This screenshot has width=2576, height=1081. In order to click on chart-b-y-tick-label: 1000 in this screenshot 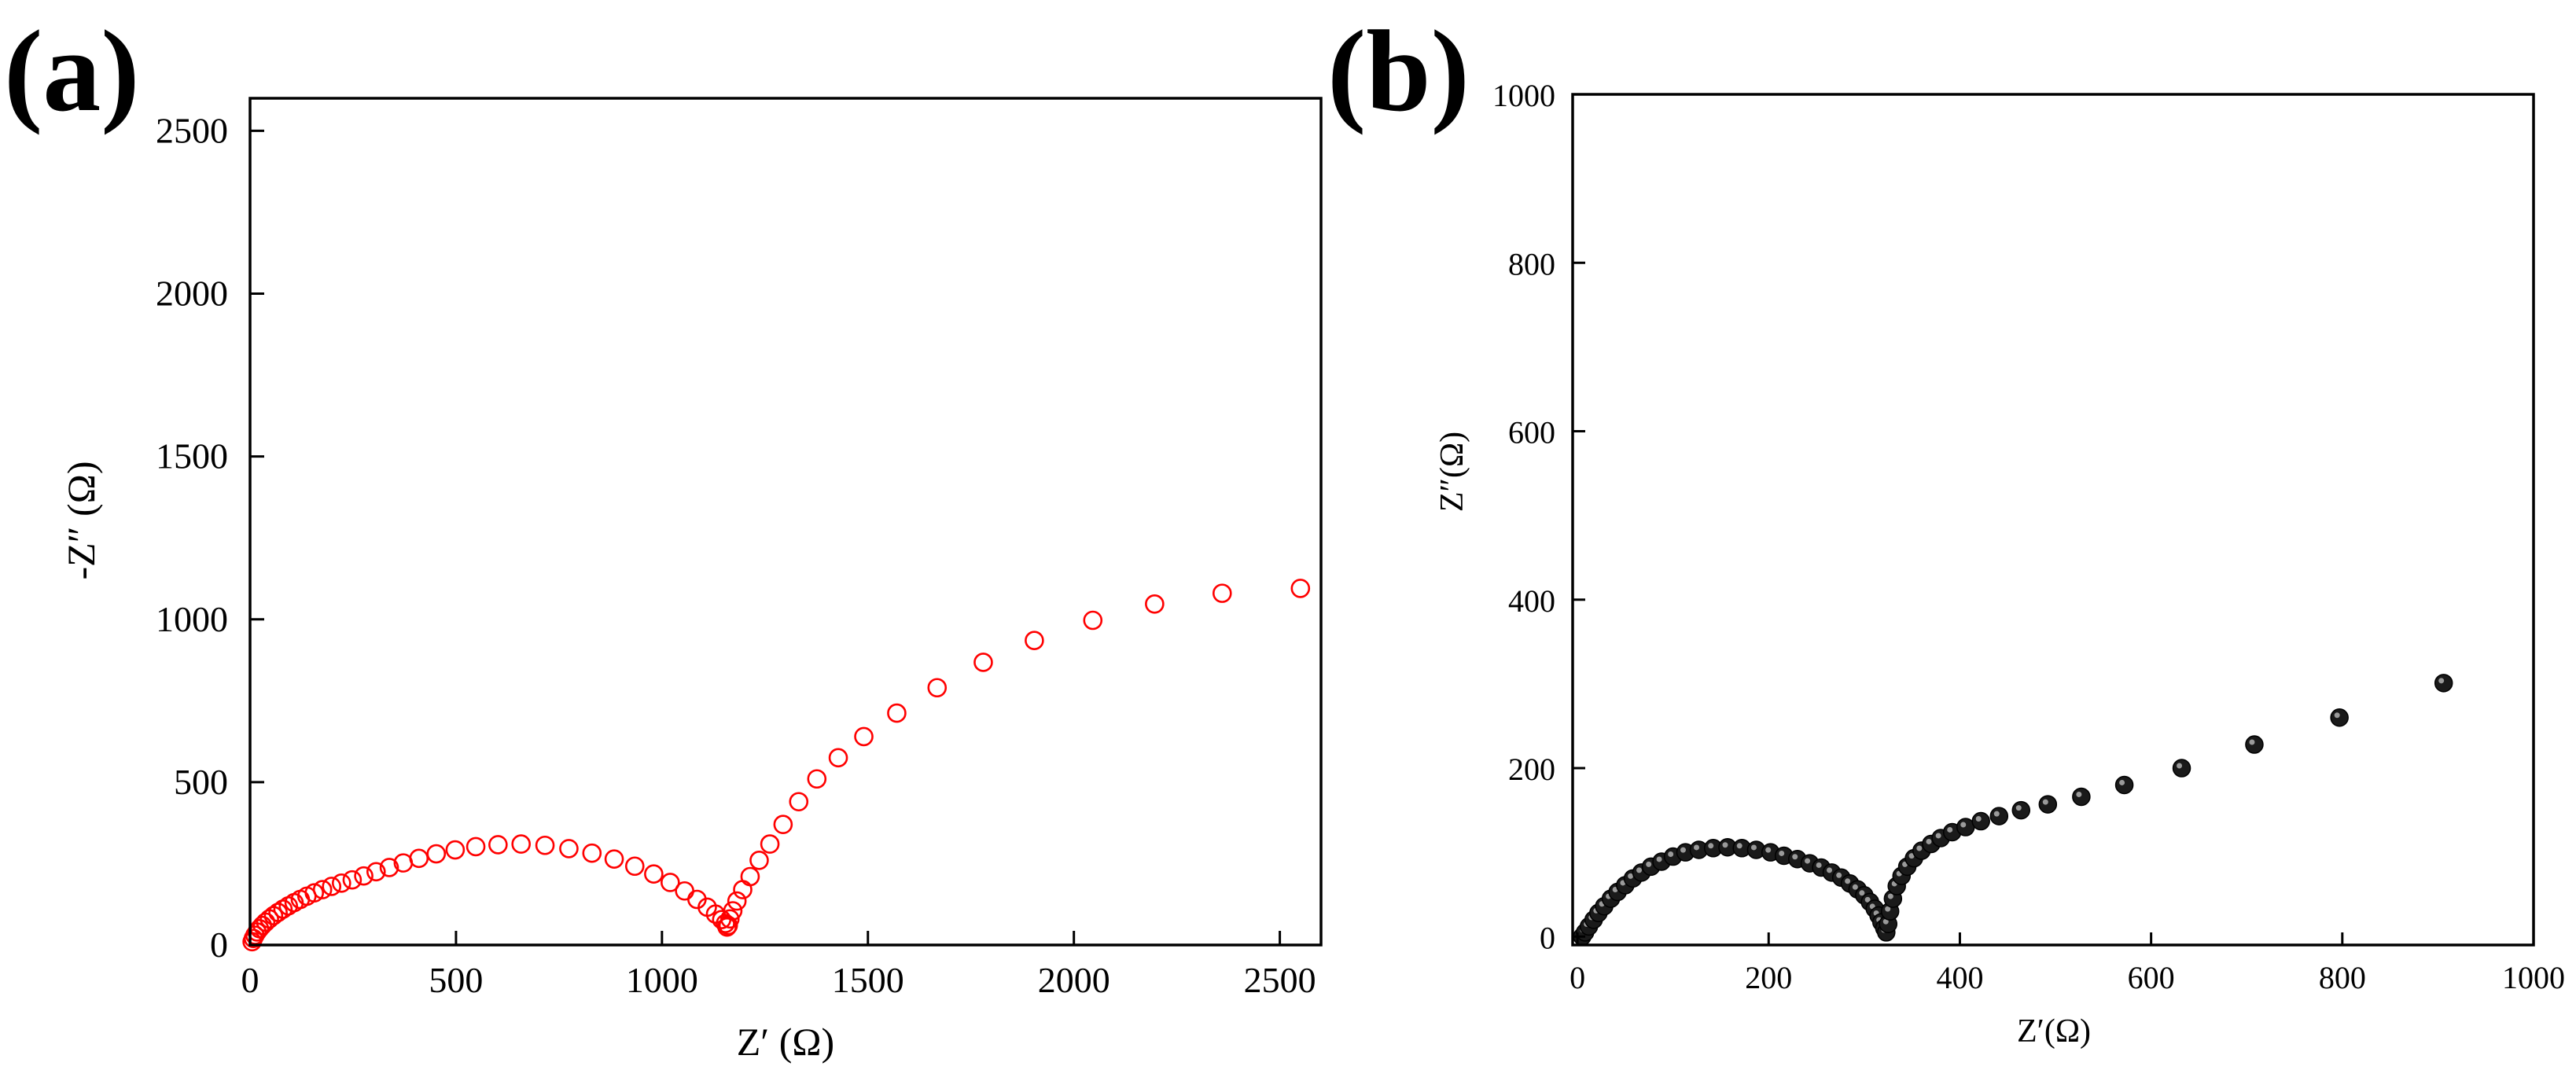, I will do `click(1523, 96)`.